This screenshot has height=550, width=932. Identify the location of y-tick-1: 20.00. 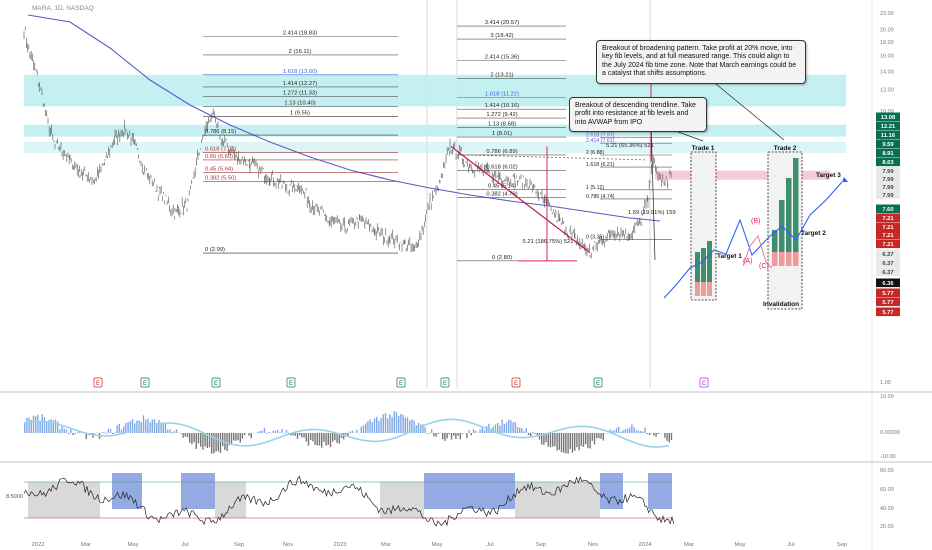
(887, 30).